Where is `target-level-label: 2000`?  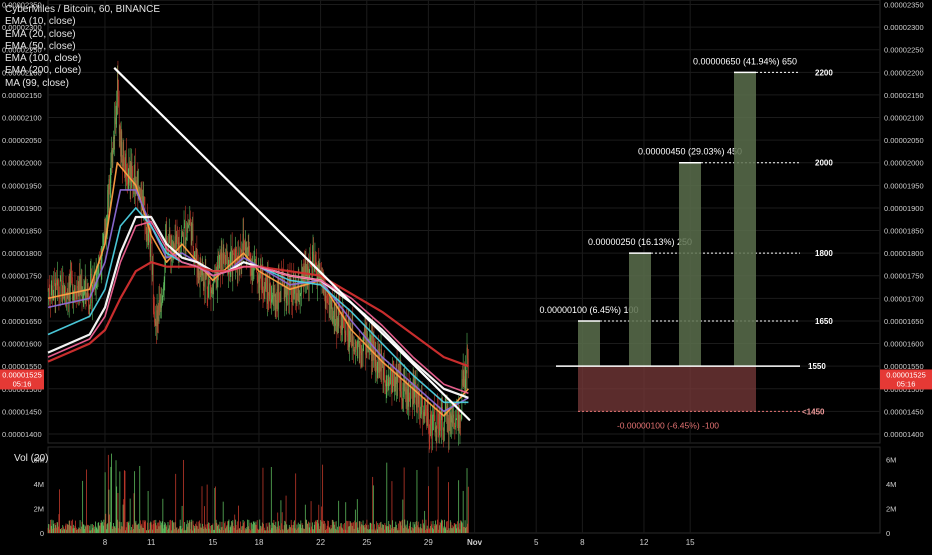
target-level-label: 2000 is located at coordinates (824, 163).